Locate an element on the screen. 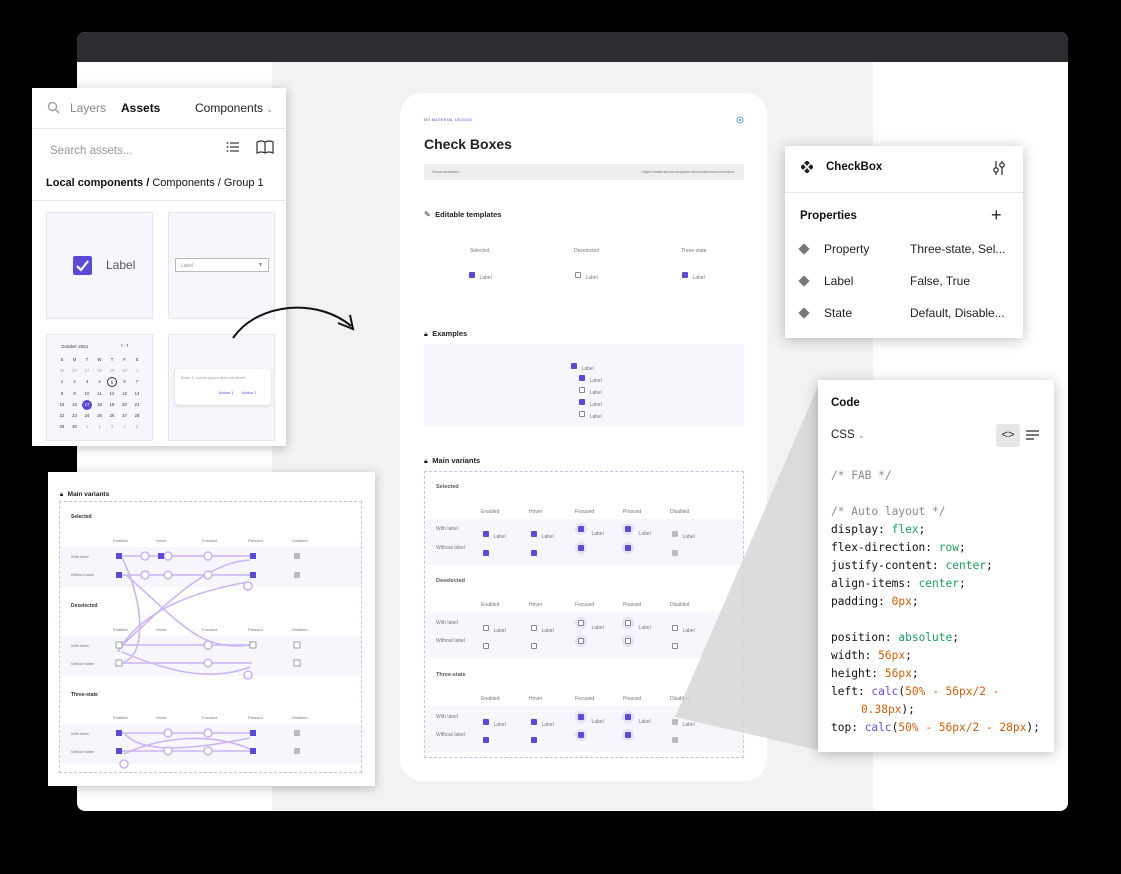  main-variants-title: Main variants is located at coordinates (456, 460).